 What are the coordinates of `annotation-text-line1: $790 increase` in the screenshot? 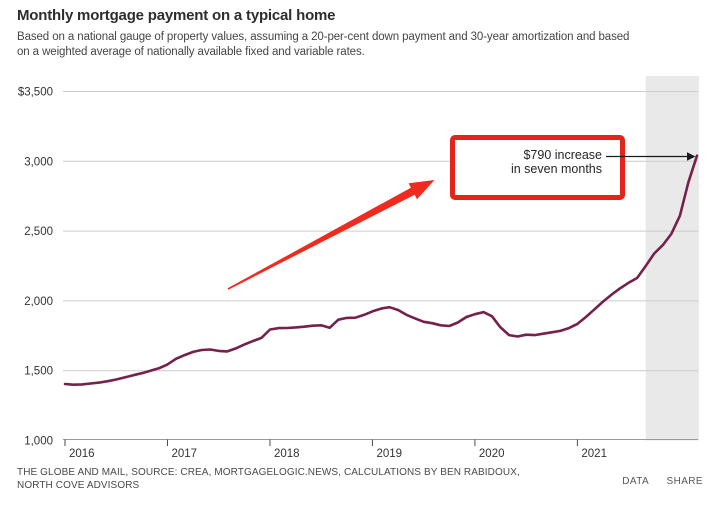 It's located at (562, 155).